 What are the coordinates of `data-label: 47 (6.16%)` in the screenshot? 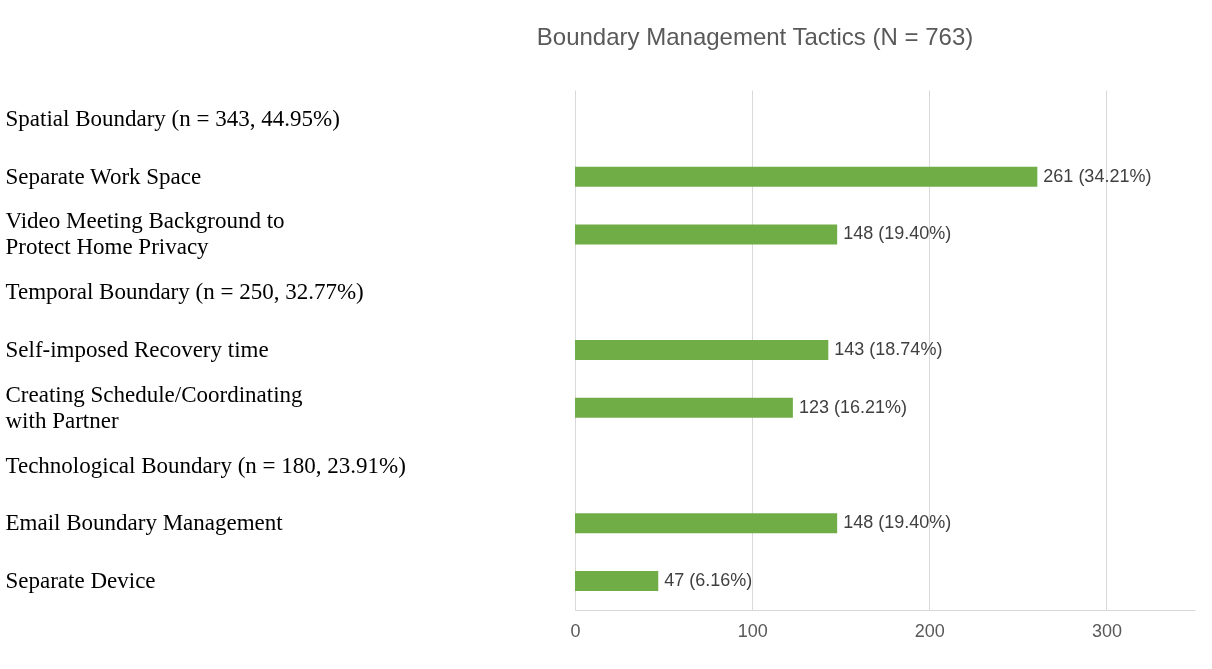 It's located at (708, 580).